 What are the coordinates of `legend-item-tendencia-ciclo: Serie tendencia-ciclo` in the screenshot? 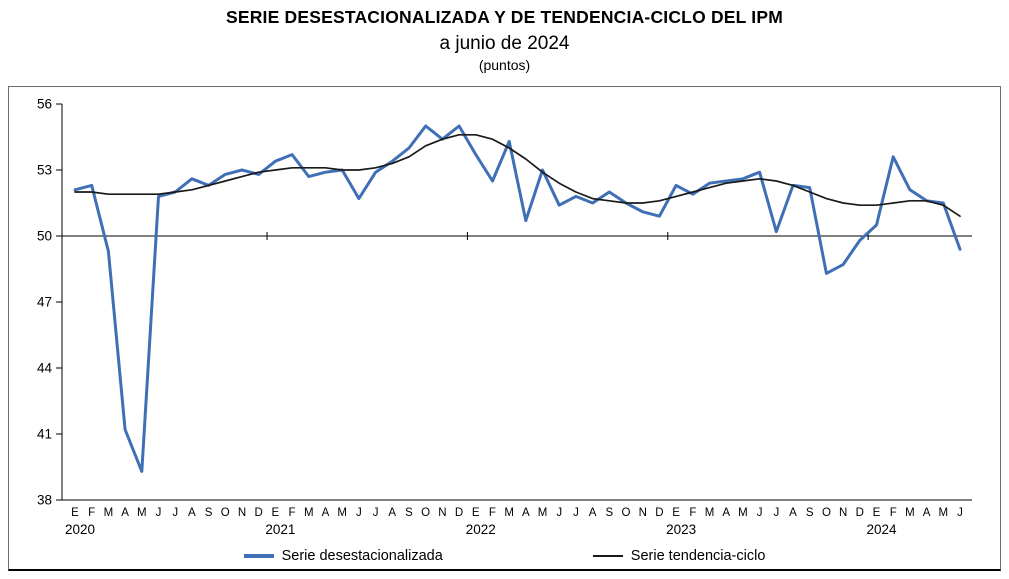 It's located at (679, 556).